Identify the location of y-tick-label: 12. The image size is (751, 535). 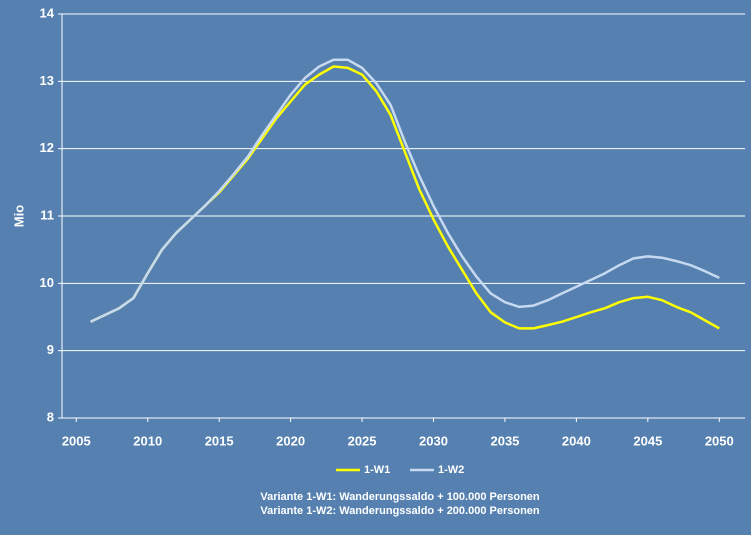
(47, 147).